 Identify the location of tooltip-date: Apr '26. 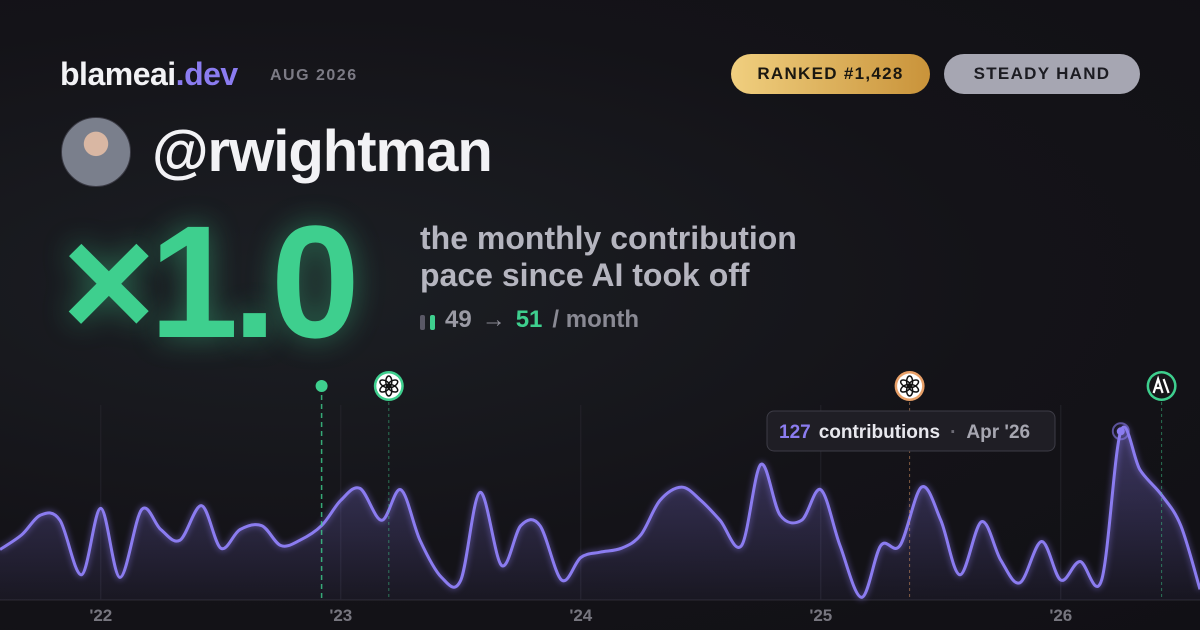
(998, 432).